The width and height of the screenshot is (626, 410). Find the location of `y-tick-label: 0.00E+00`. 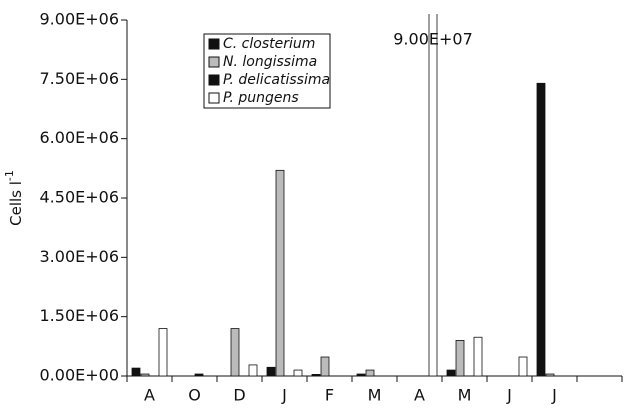

y-tick-label: 0.00E+00 is located at coordinates (80, 375).